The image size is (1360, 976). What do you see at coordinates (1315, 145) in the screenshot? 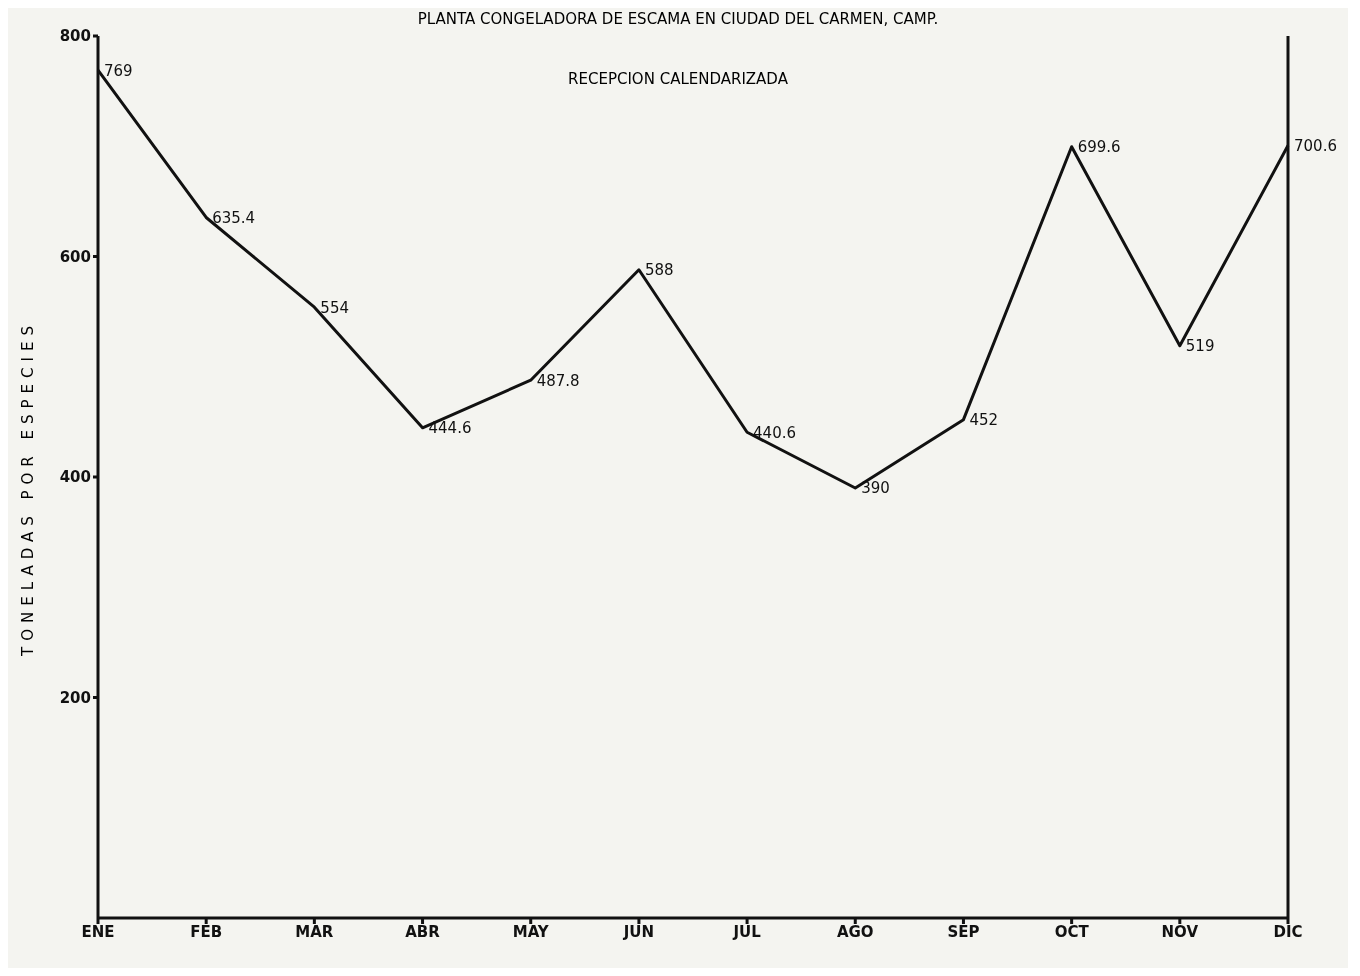
I see `data-label: 700.6` at bounding box center [1315, 145].